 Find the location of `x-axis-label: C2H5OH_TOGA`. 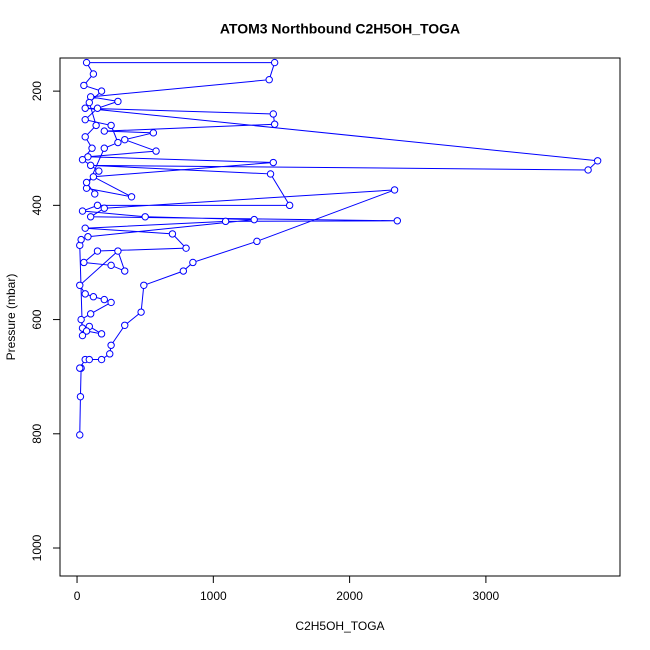

x-axis-label: C2H5OH_TOGA is located at coordinates (339, 626).